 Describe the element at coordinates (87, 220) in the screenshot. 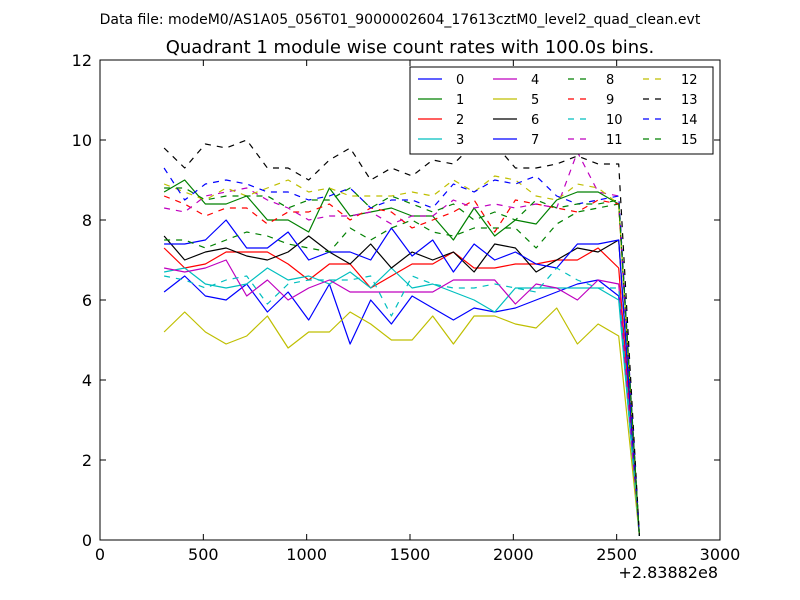

I see `y-tick-label: 8` at that location.